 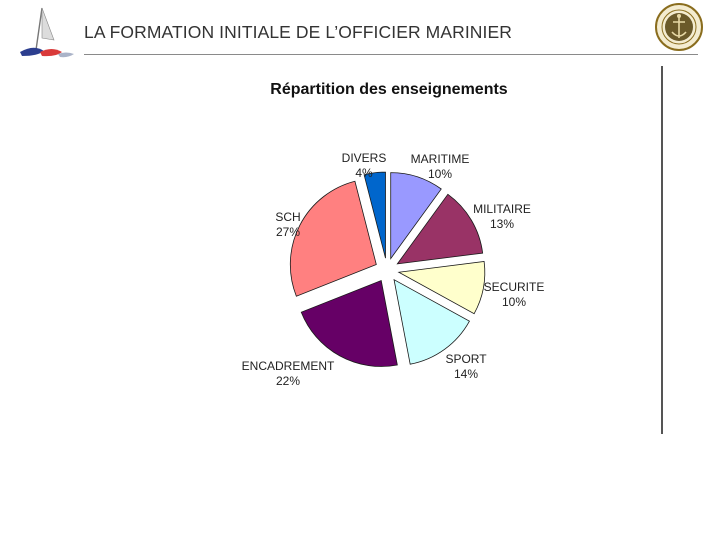 What do you see at coordinates (391, 54) in the screenshot?
I see `header-divider` at bounding box center [391, 54].